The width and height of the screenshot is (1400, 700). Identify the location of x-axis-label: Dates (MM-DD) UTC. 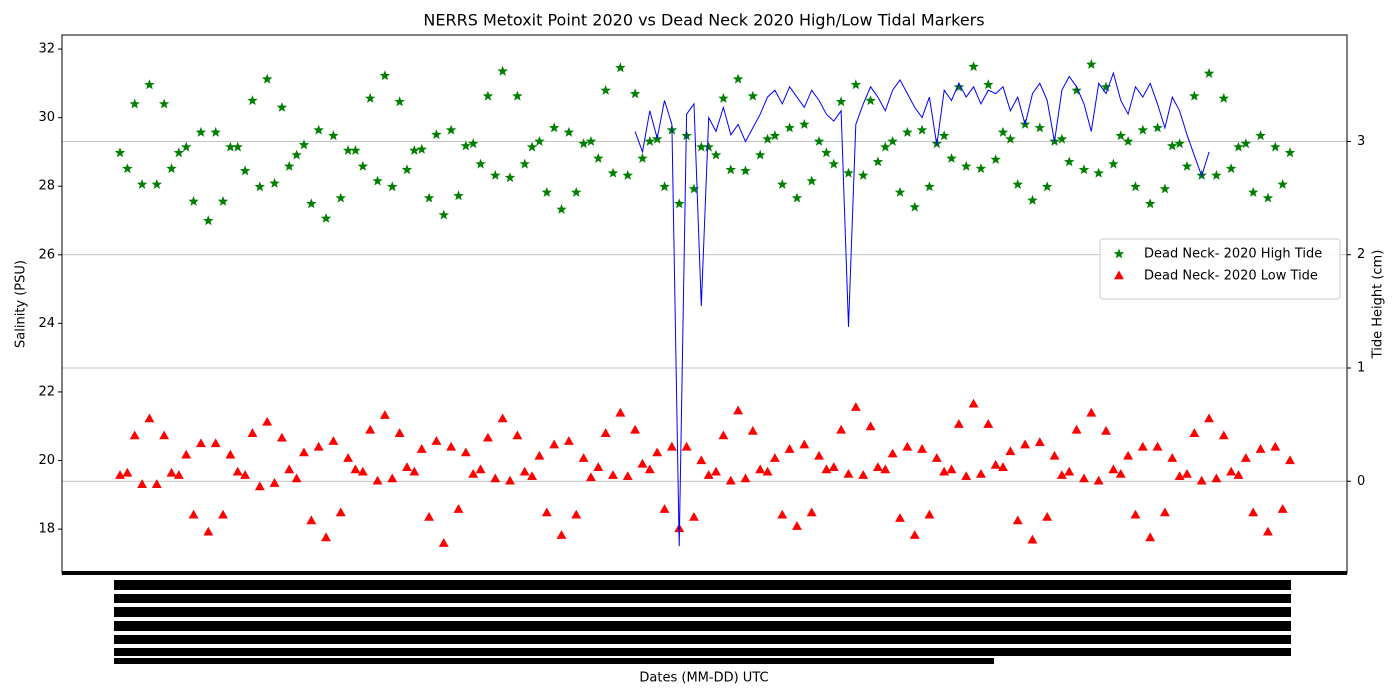
(703, 678).